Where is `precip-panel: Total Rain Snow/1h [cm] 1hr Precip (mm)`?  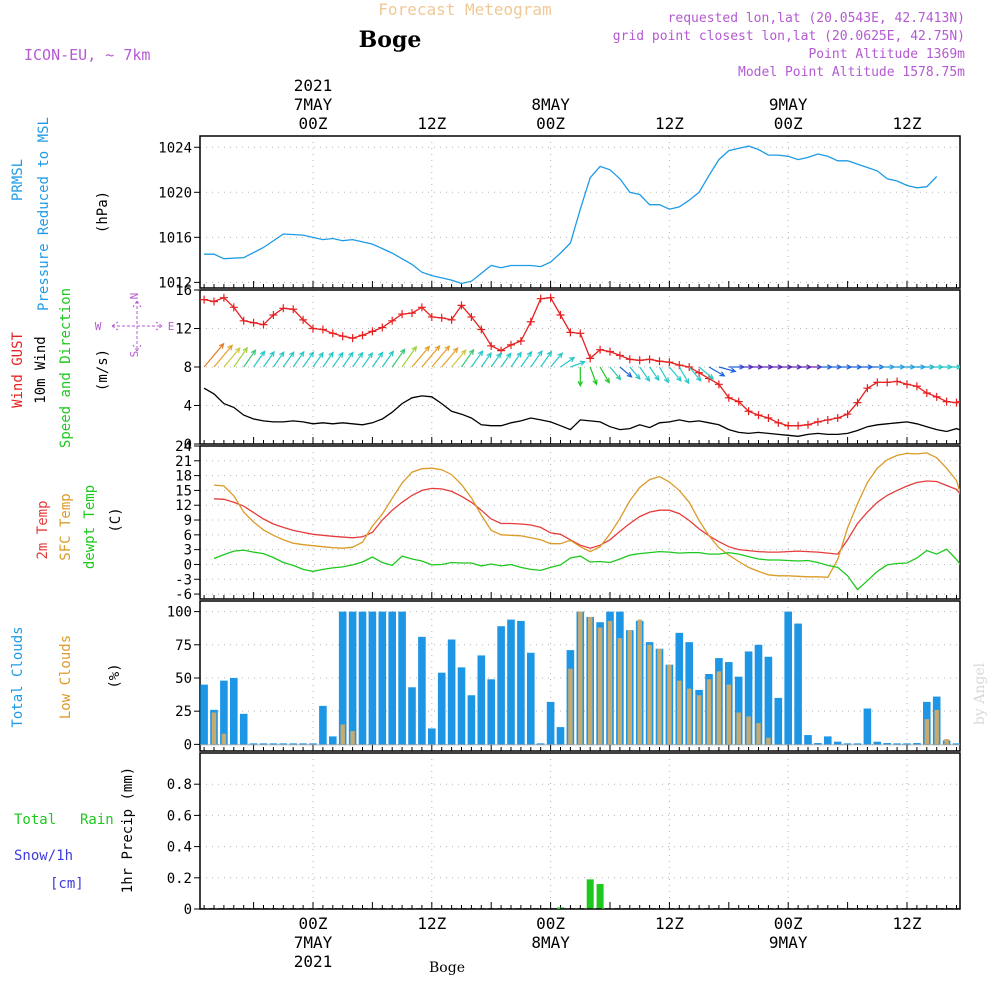
precip-panel: Total Rain Snow/1h [cm] 1hr Precip (mm) is located at coordinates (75, 830).